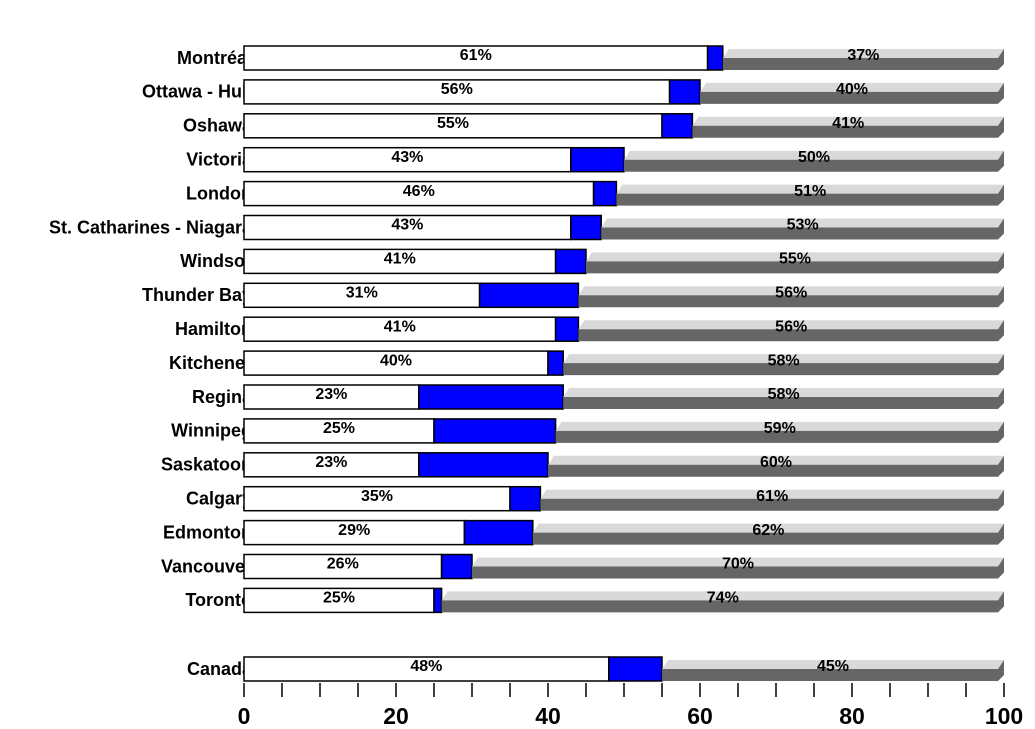  What do you see at coordinates (206, 566) in the screenshot?
I see `category-label: Vancouver` at bounding box center [206, 566].